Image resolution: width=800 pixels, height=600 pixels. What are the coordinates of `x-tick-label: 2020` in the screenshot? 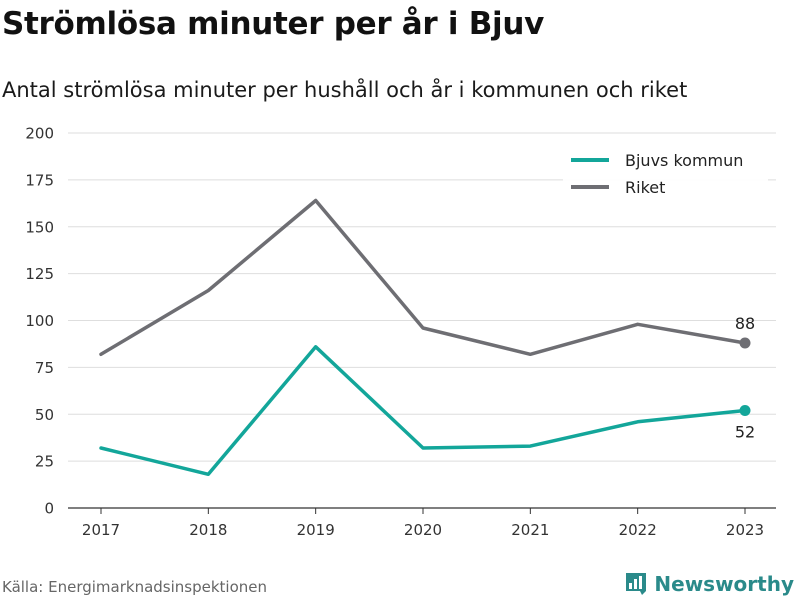 It's located at (423, 530).